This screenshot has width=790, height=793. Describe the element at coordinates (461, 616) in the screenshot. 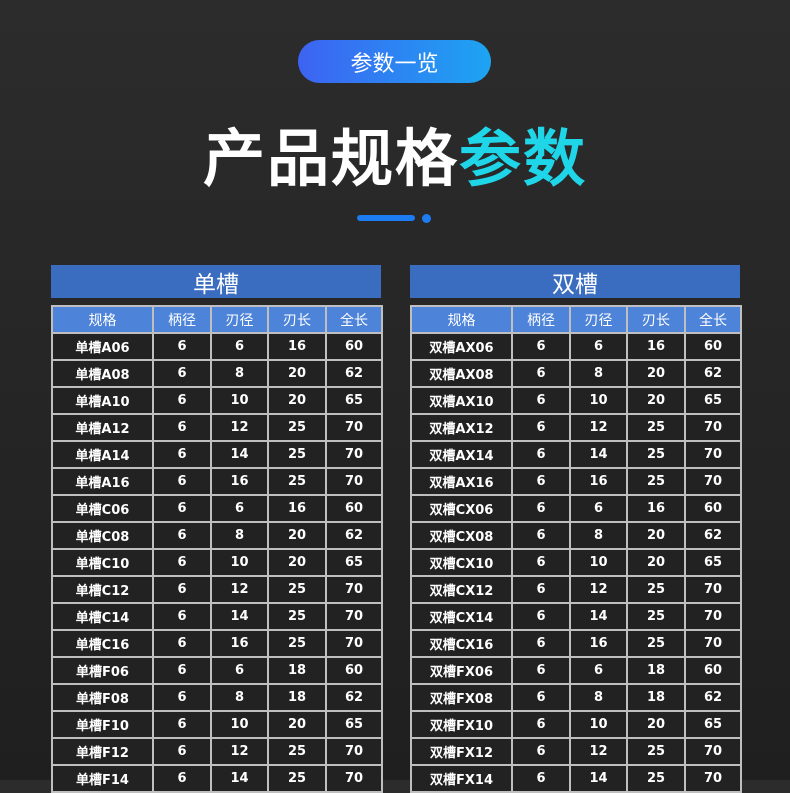

I see `table-cell: 双槽CX14` at that location.